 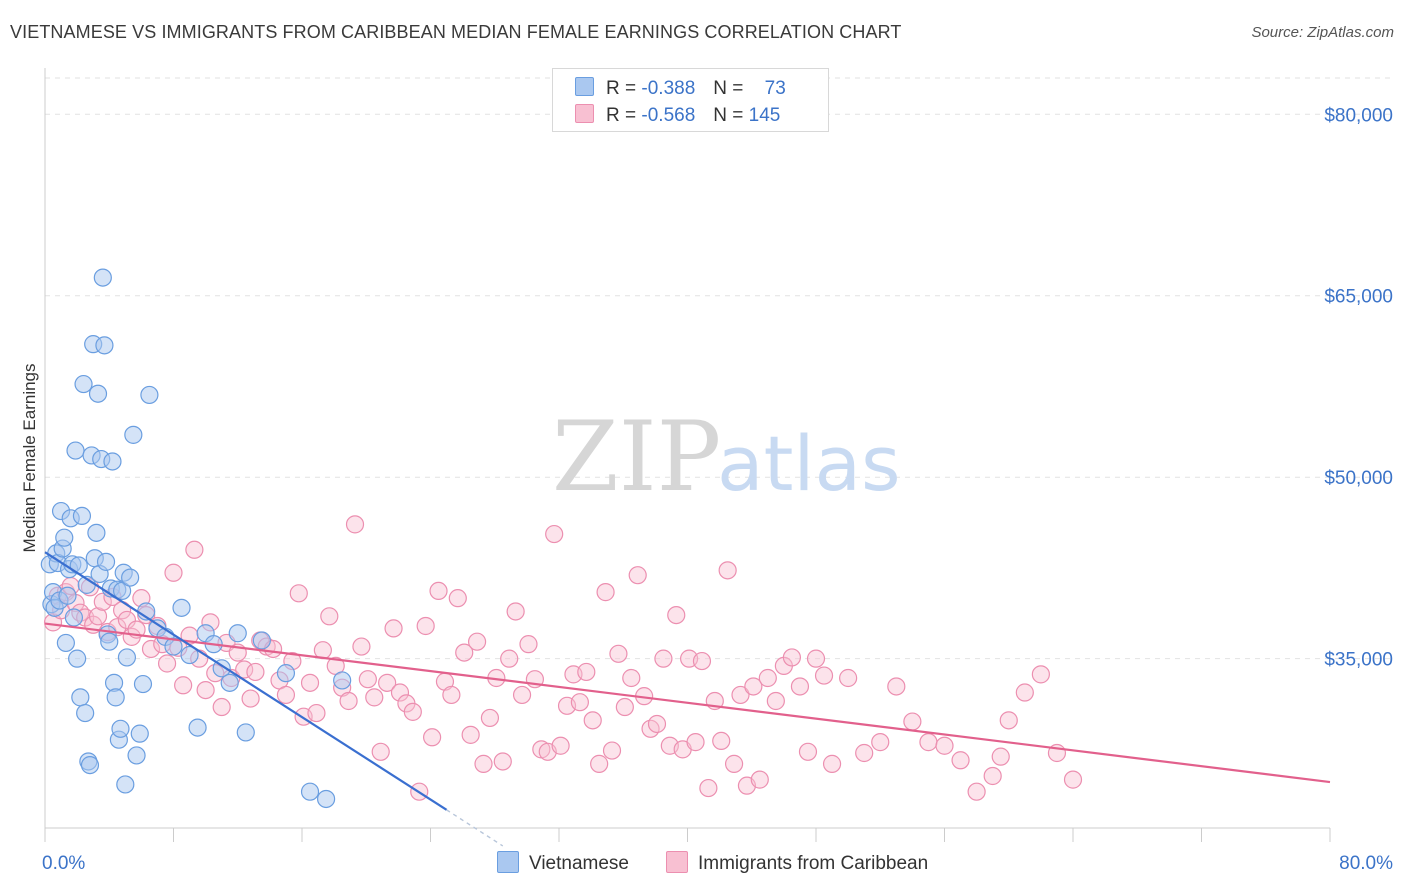 I want to click on y-axis-label: Median Female Earnings, so click(x=29, y=458).